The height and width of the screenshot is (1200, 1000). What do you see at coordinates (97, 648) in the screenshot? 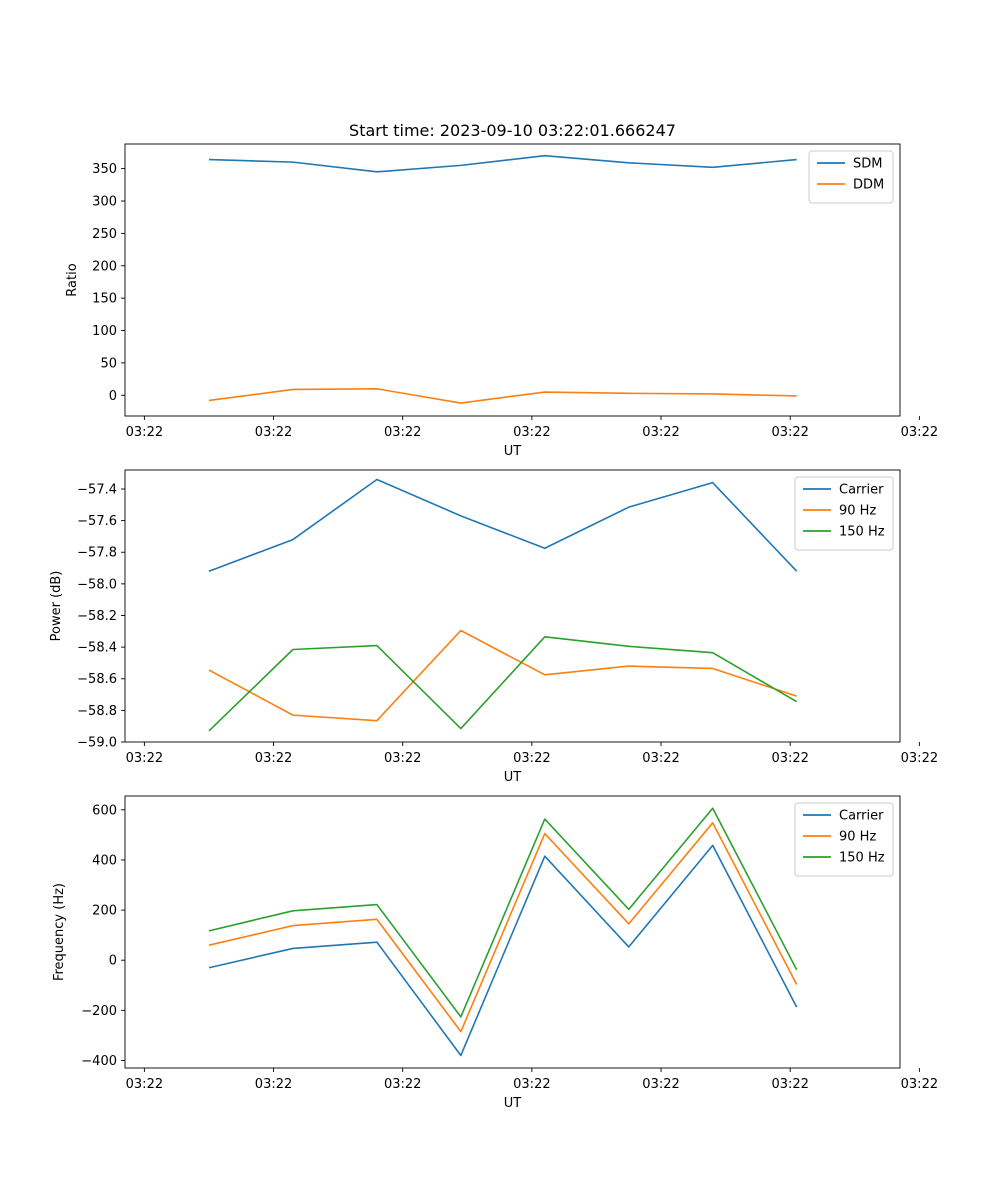
I see `y-tick-label: −58.4` at bounding box center [97, 648].